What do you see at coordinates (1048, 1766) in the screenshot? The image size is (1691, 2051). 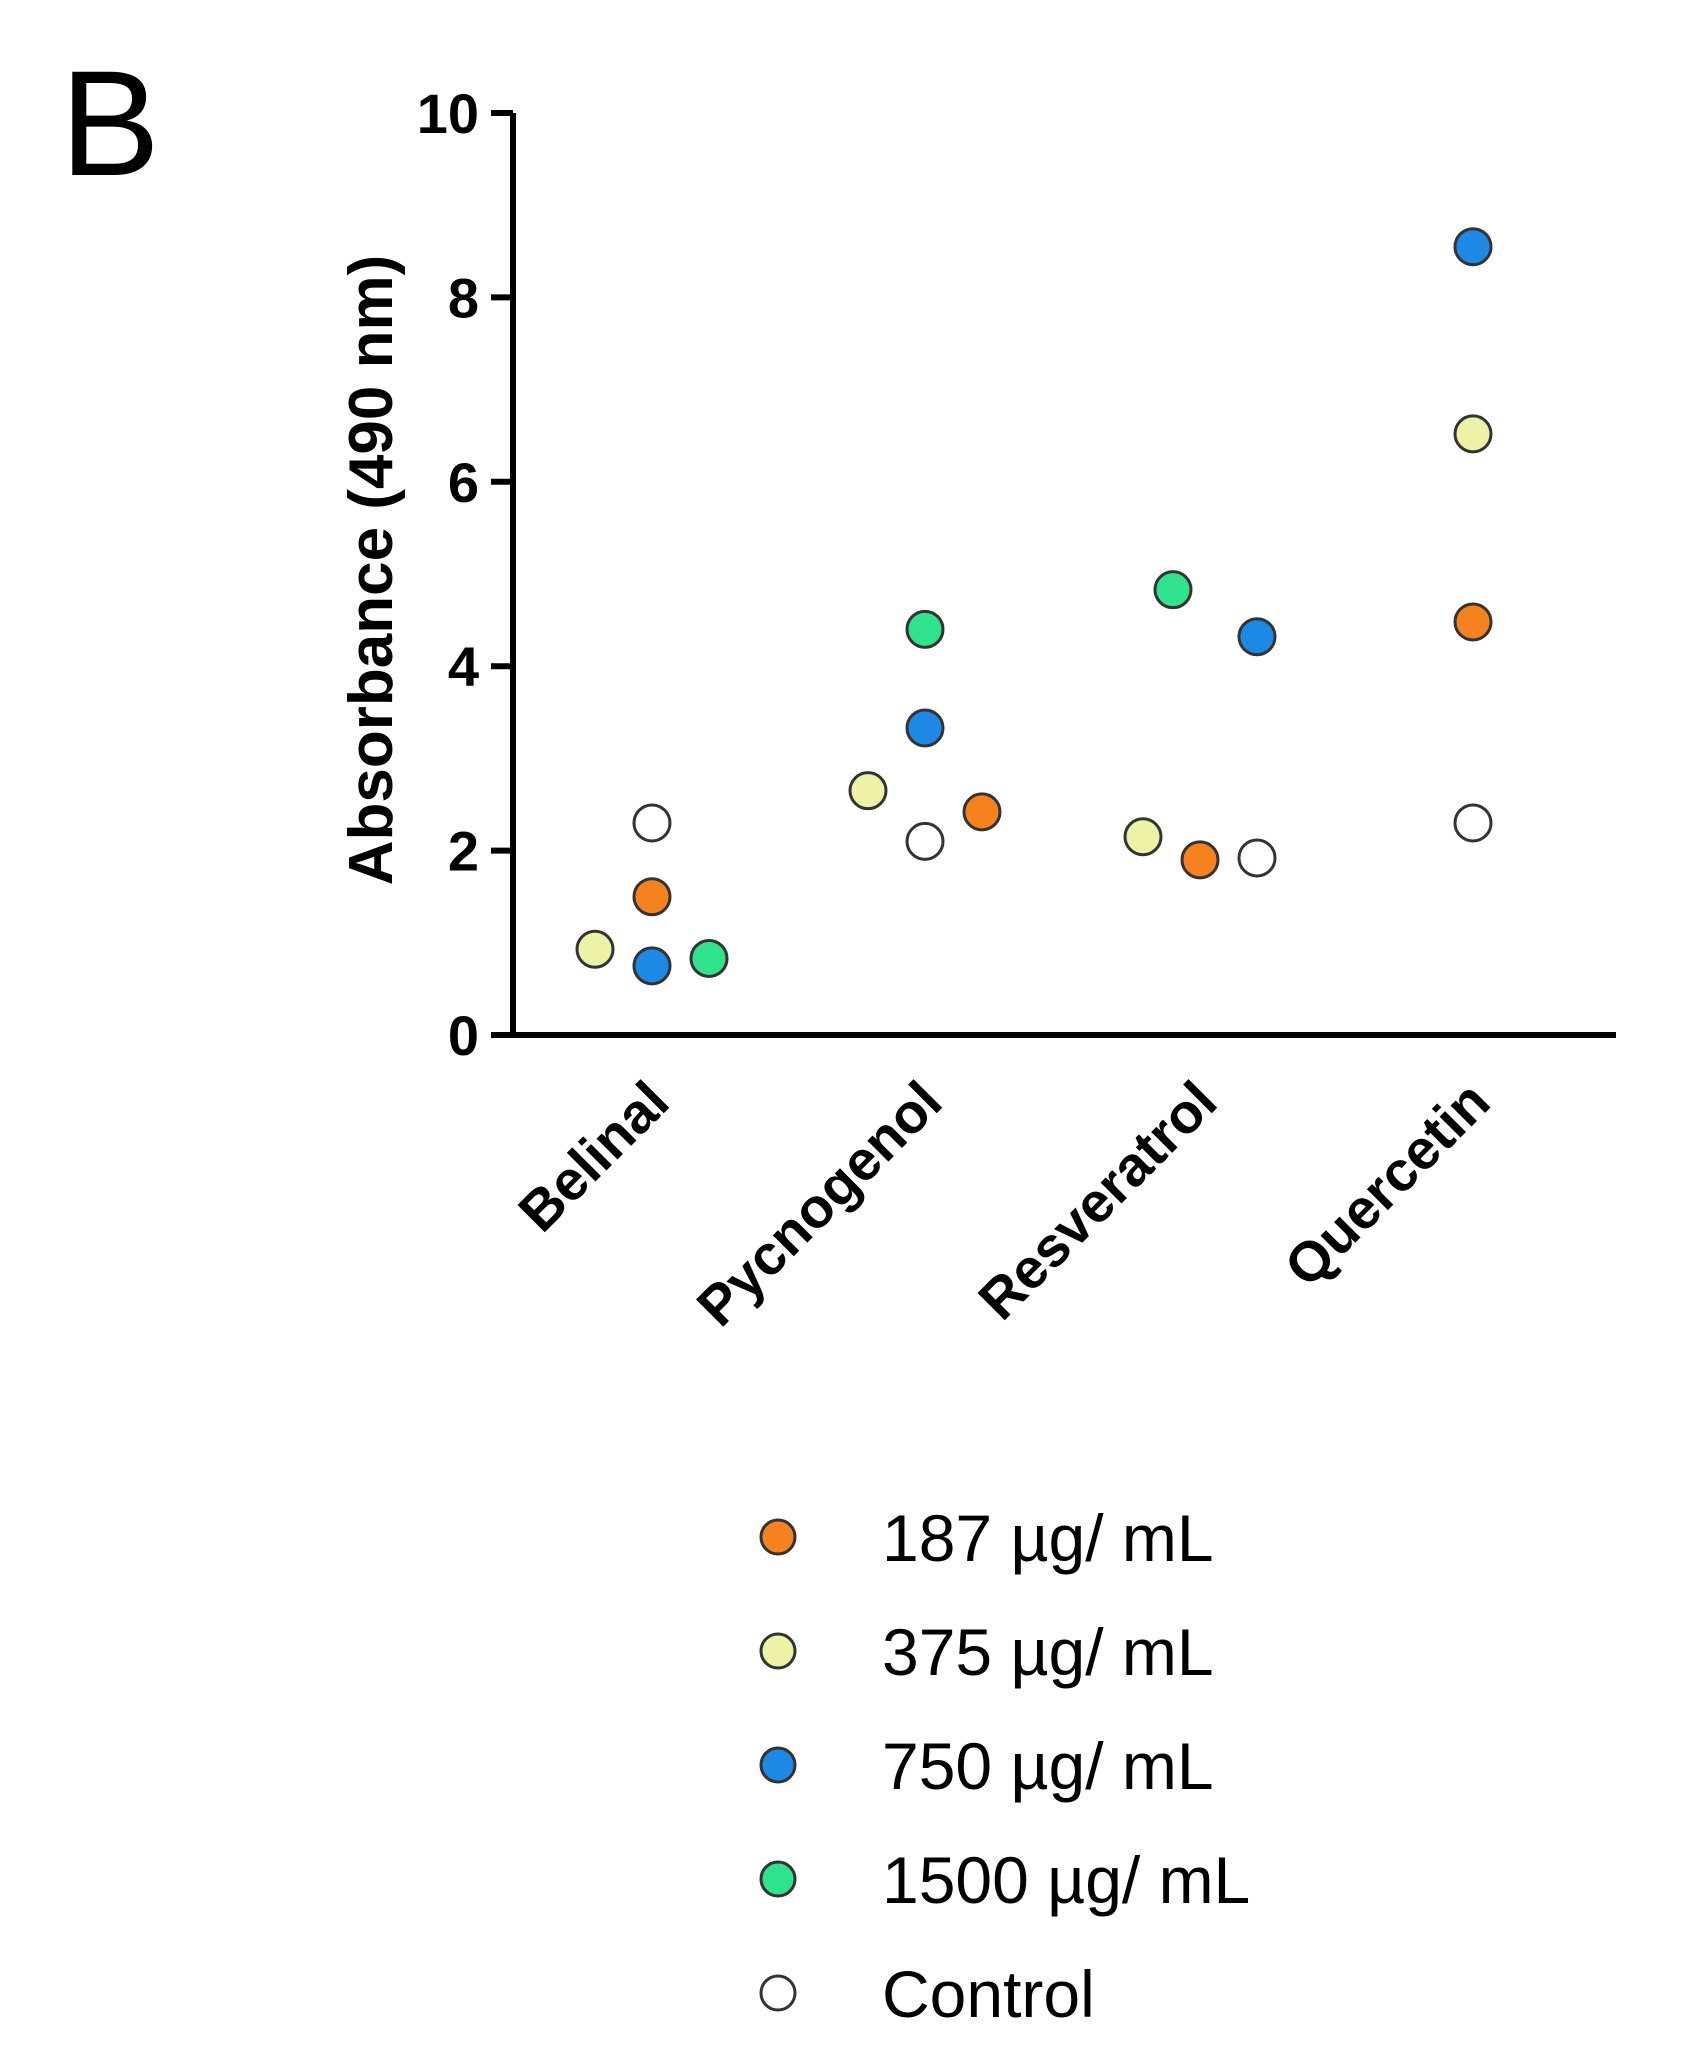 I see `legend-label: 750 µg/ mL` at bounding box center [1048, 1766].